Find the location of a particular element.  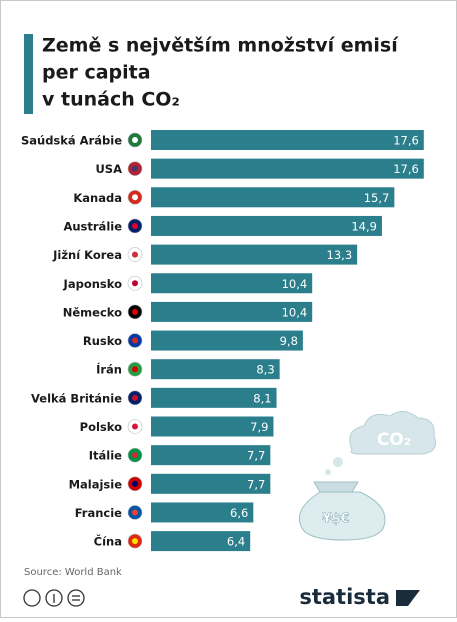

value-label: 9,8 is located at coordinates (289, 341).